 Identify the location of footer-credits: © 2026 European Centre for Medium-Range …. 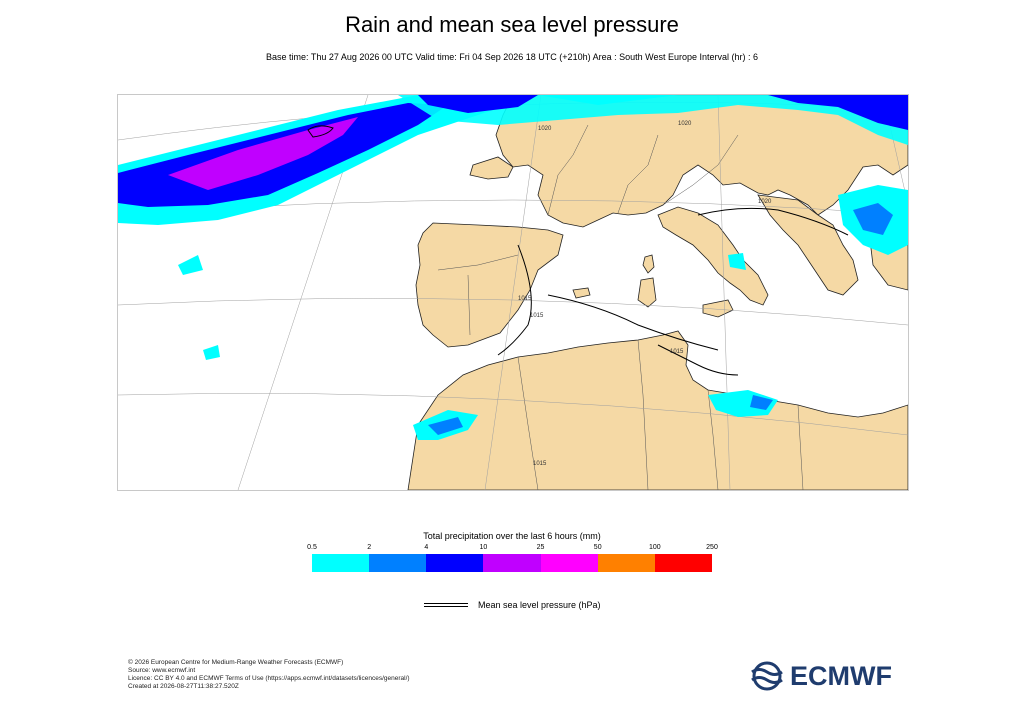
(269, 675).